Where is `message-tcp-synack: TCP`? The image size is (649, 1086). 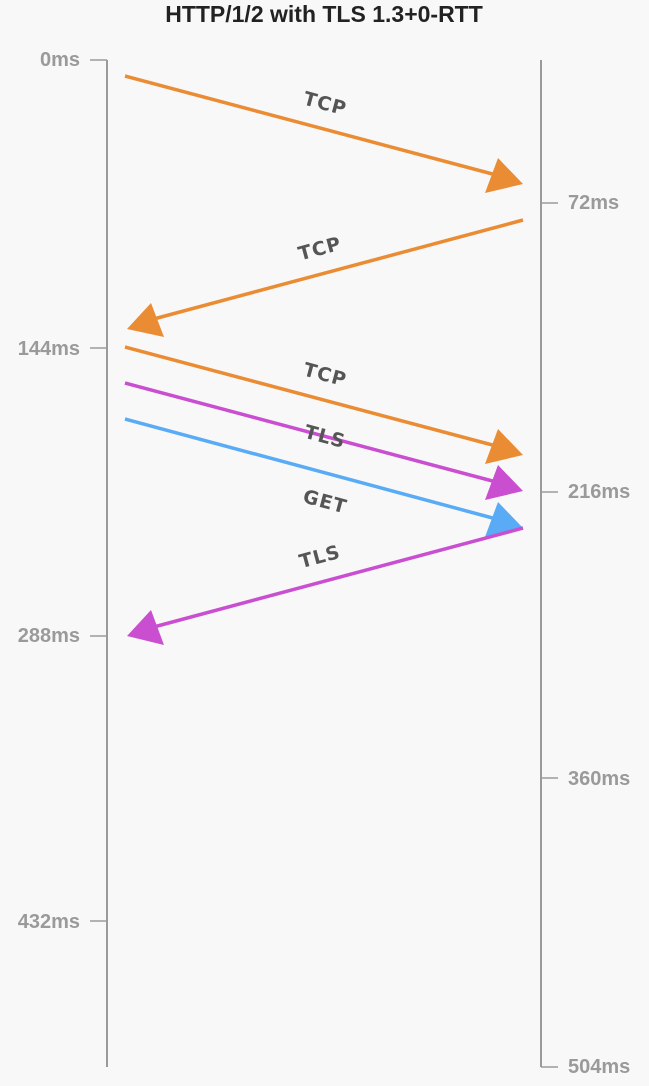 message-tcp-synack: TCP is located at coordinates (325, 277).